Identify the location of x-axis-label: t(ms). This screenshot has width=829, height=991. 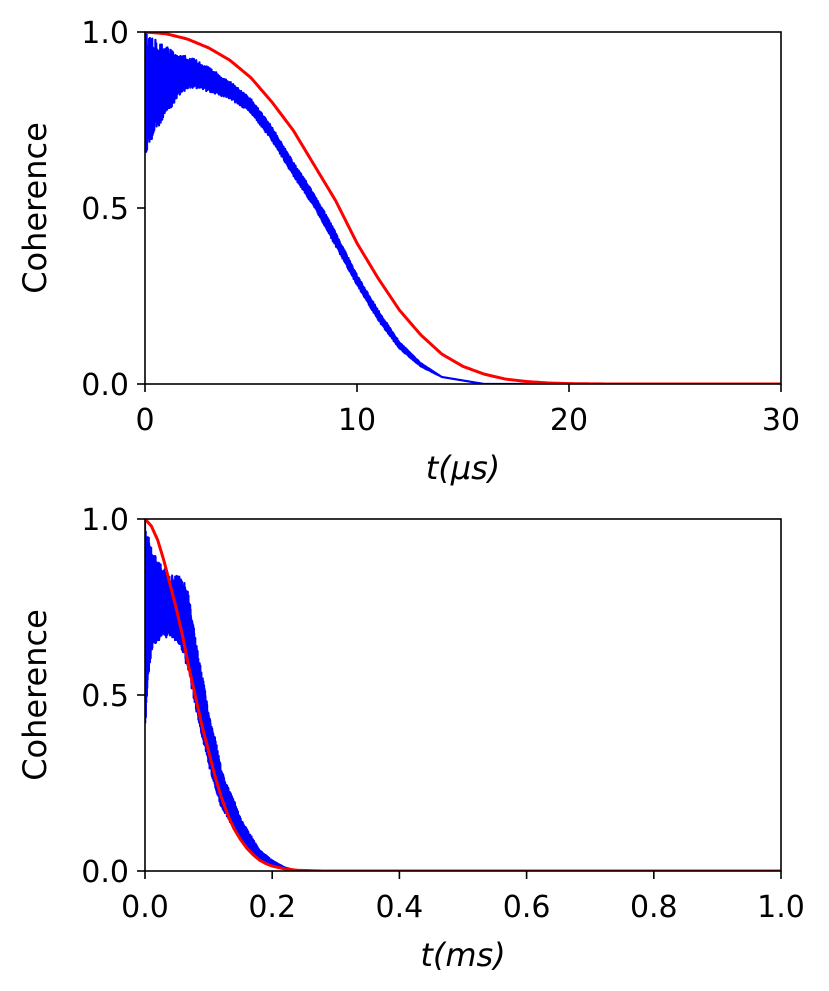
(462, 955).